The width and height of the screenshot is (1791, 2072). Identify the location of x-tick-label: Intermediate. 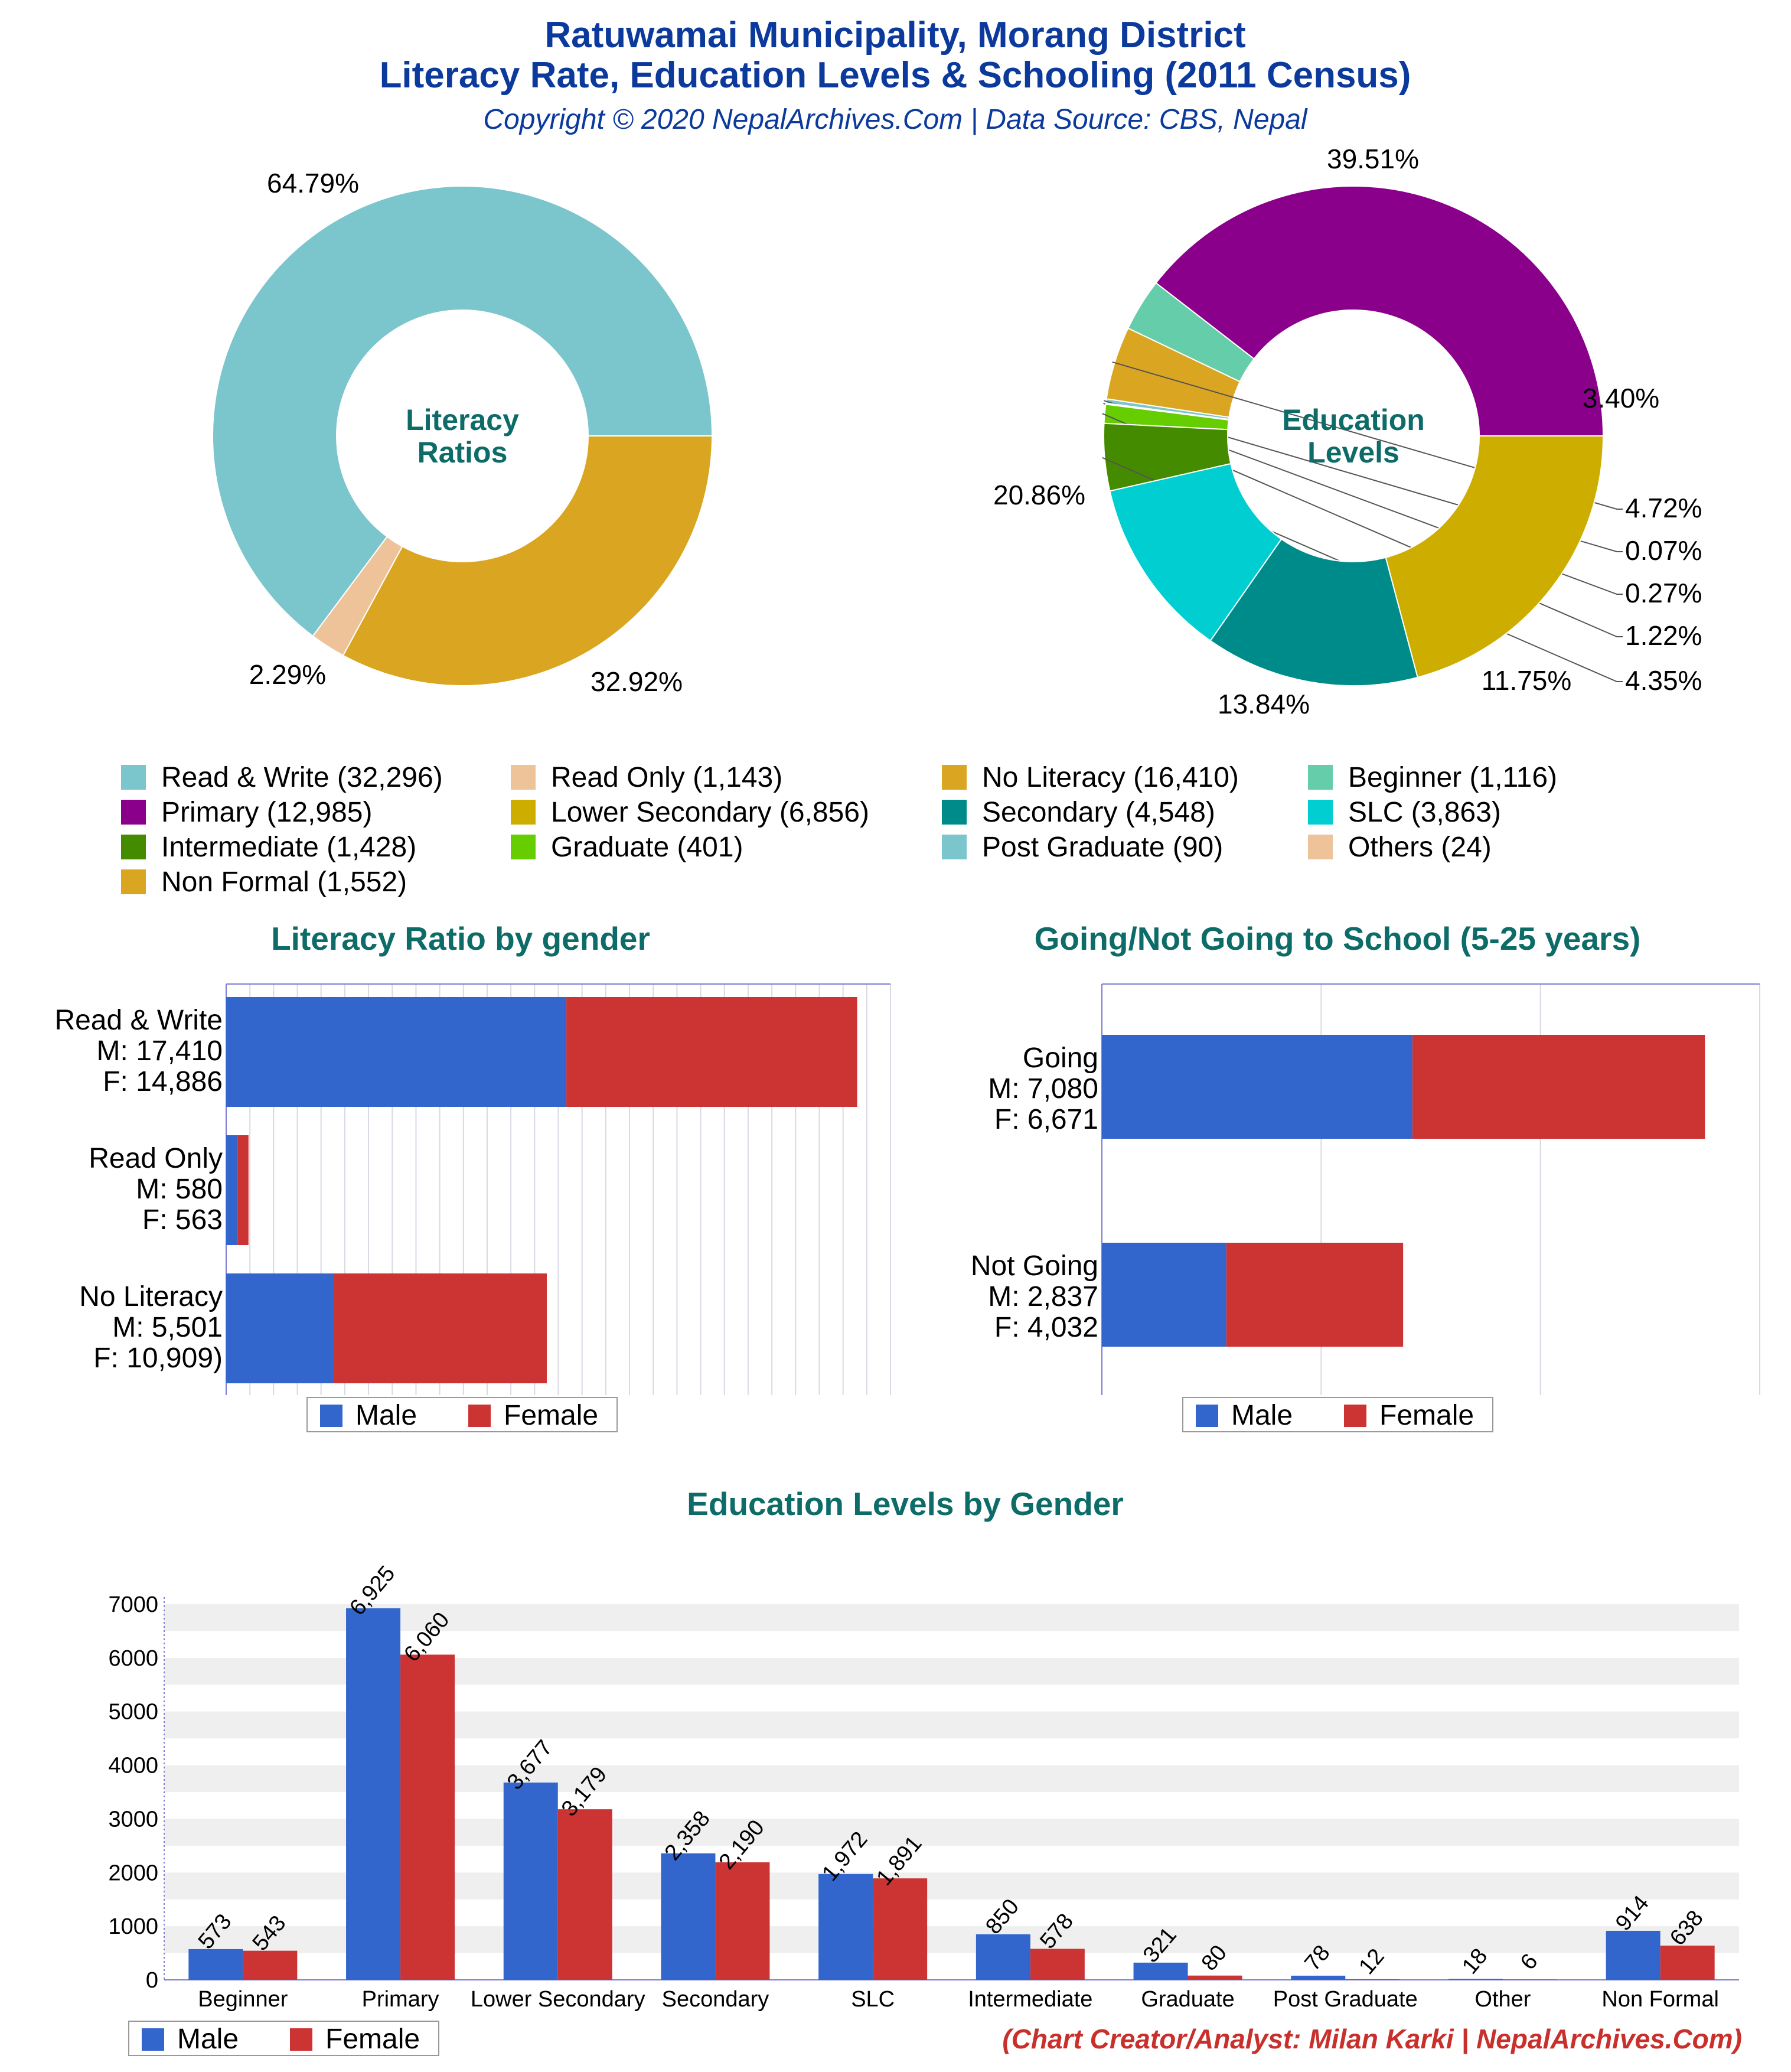
(1030, 1999).